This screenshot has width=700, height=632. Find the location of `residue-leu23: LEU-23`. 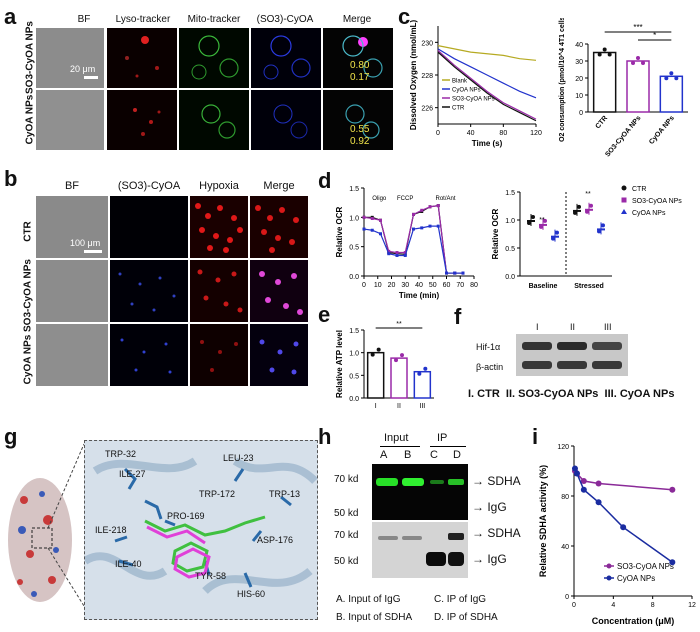

residue-leu23: LEU-23 is located at coordinates (238, 458).